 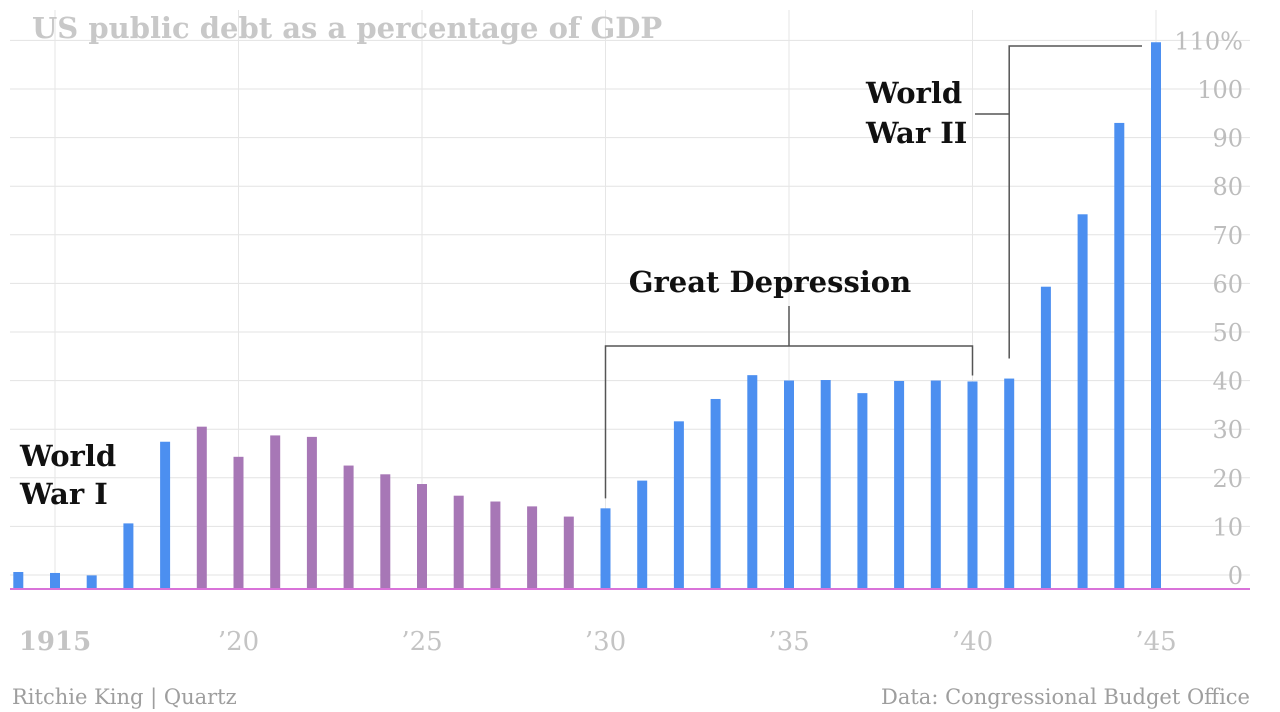 What do you see at coordinates (1227, 527) in the screenshot?
I see `y-tick-label-10: 10` at bounding box center [1227, 527].